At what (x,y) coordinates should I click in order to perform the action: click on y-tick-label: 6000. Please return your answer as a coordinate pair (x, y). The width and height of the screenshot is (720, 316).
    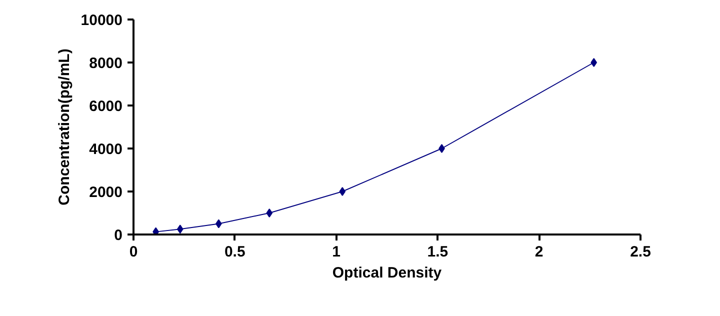
    Looking at the image, I should click on (106, 106).